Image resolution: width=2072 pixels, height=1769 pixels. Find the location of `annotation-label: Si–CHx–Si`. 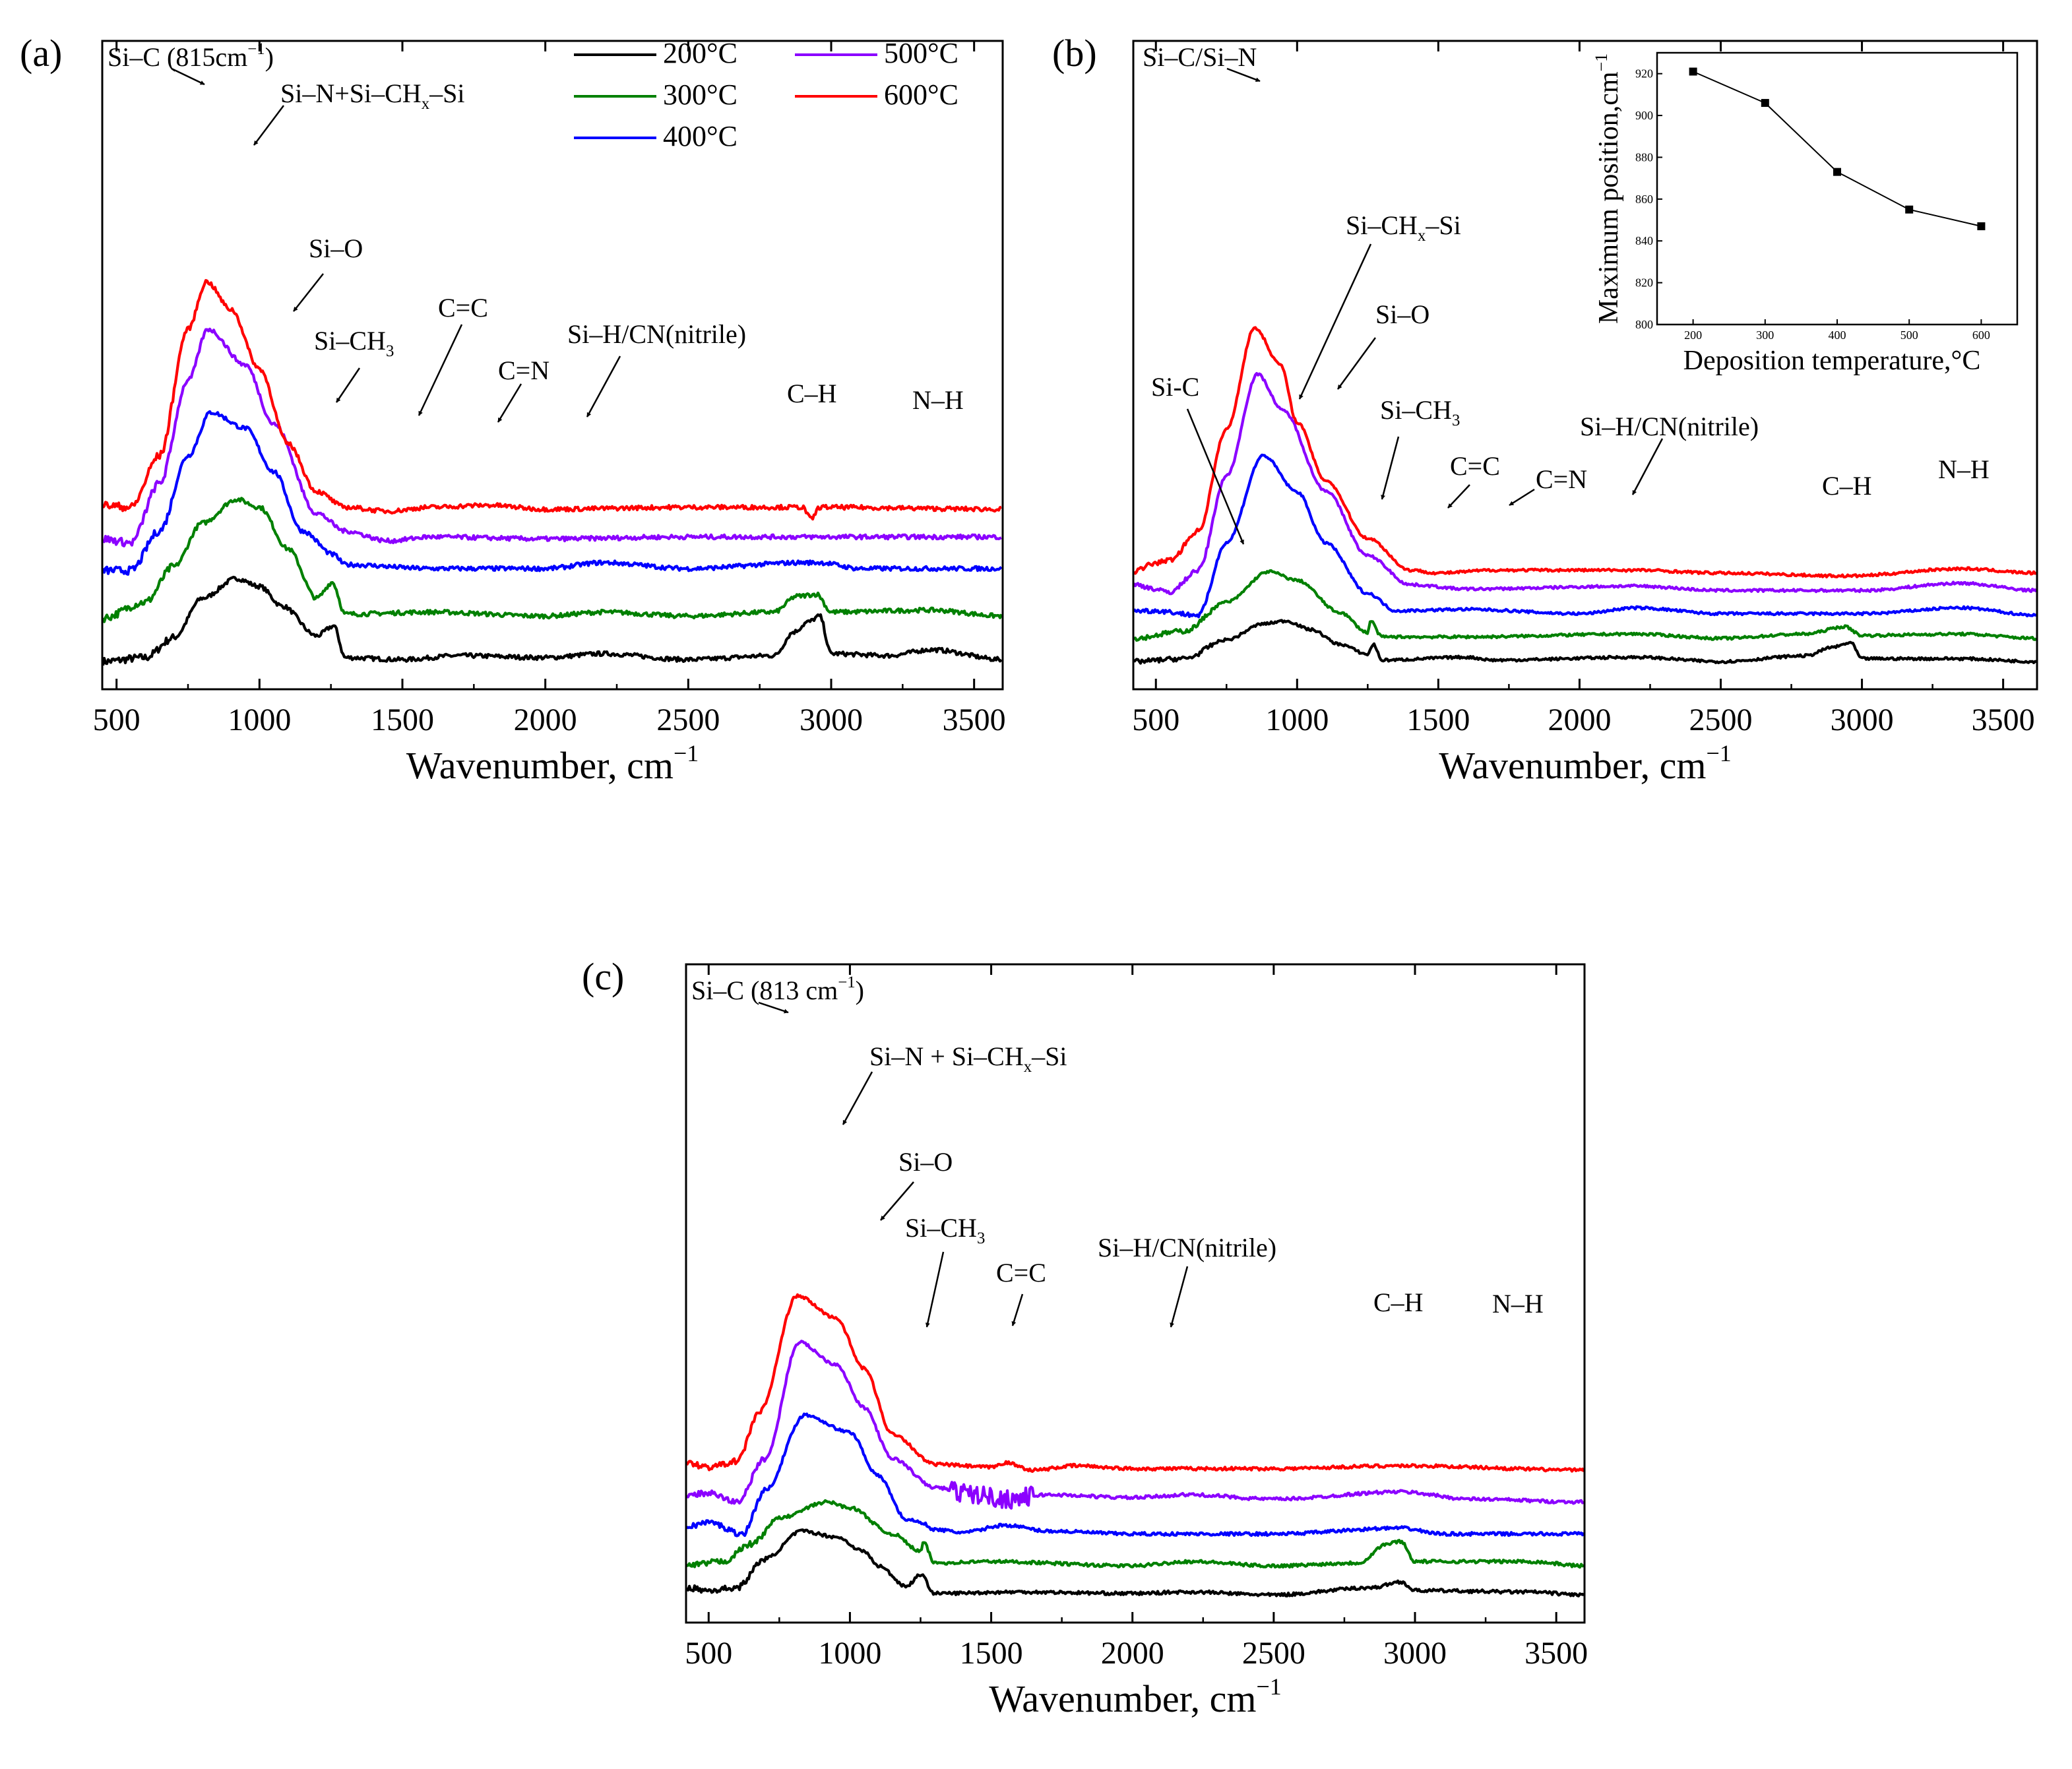

annotation-label: Si–CHx–Si is located at coordinates (1403, 228).